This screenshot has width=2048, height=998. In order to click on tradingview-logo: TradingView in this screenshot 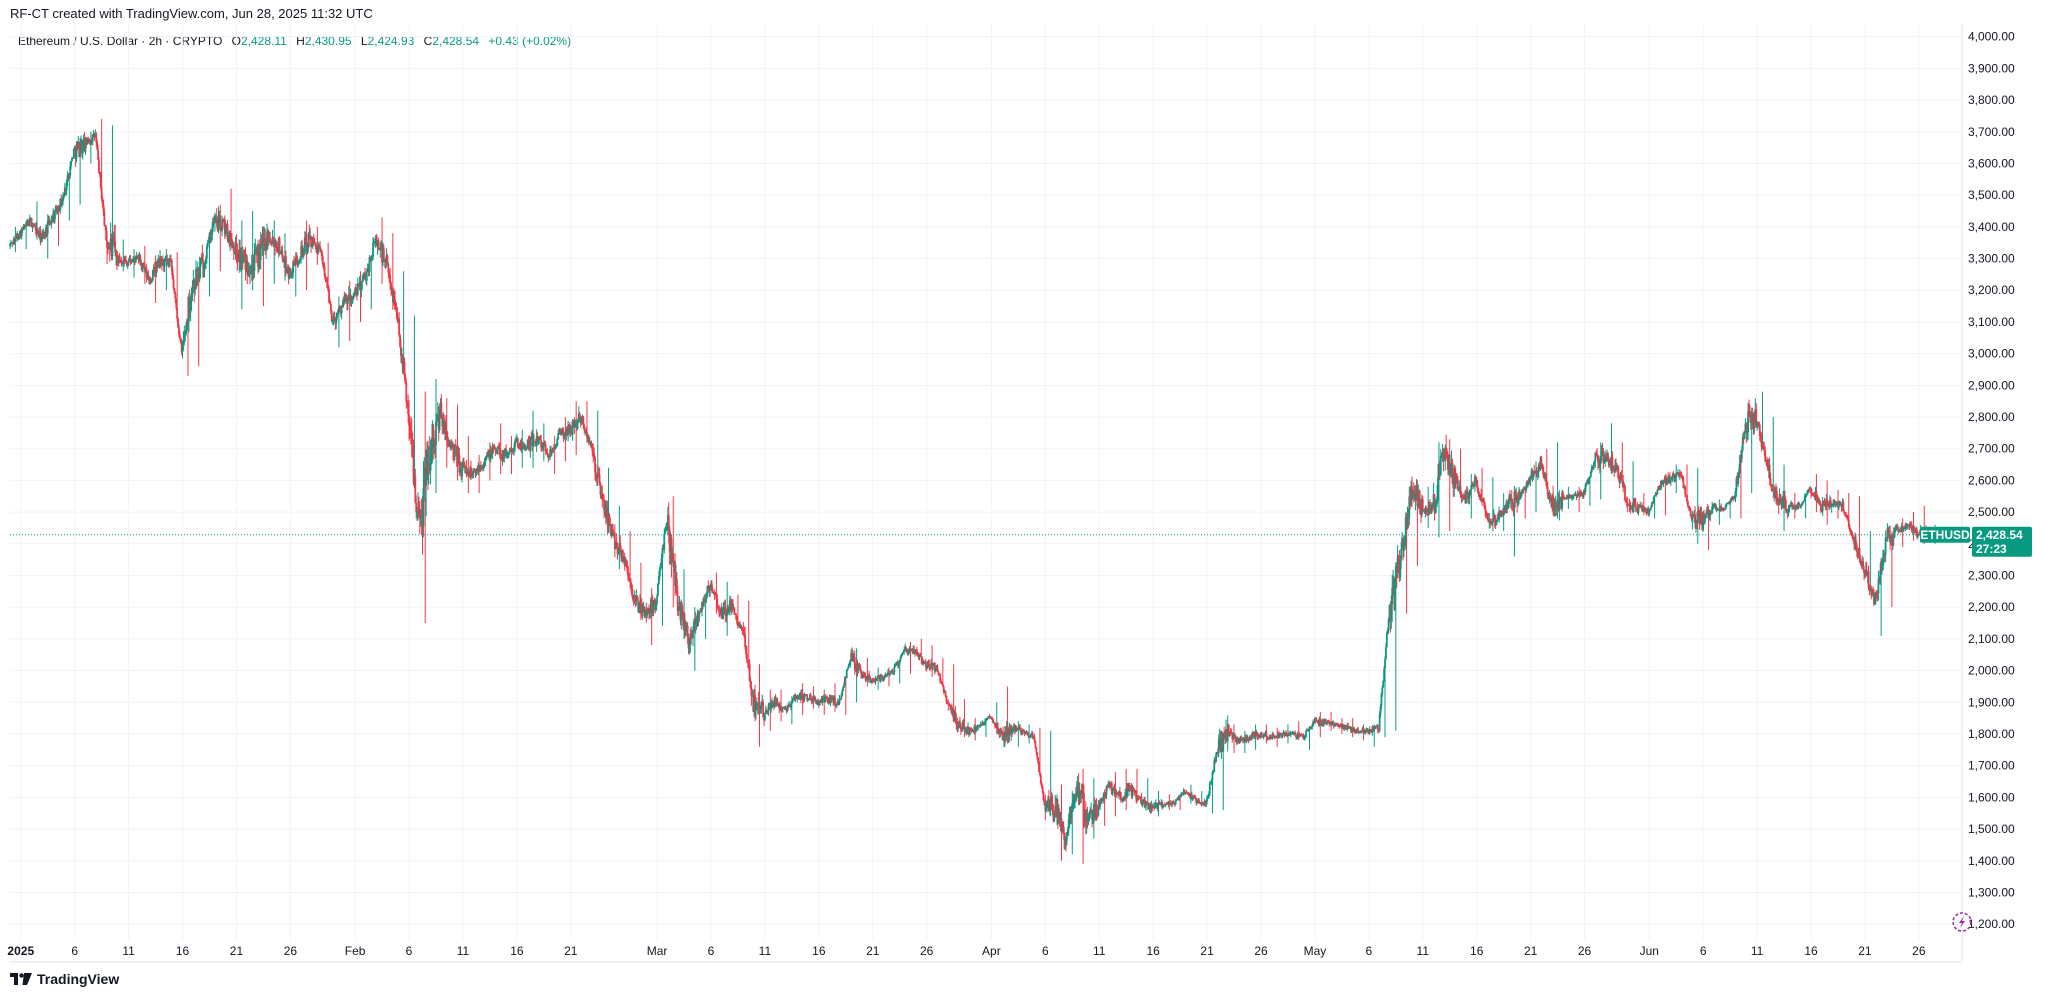, I will do `click(64, 979)`.